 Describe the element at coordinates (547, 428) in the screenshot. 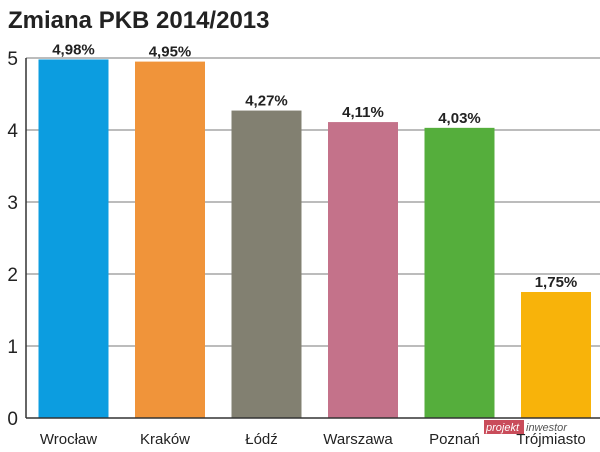

I see `watermark-part2: inwestor` at that location.